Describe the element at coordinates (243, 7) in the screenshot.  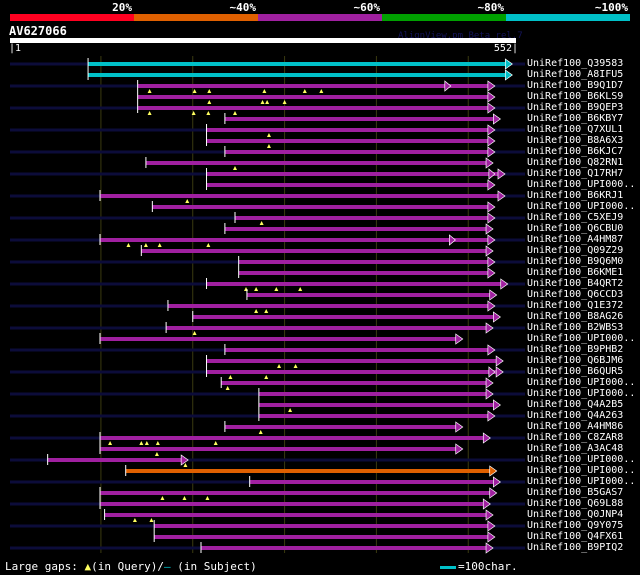
I see `identity-percent-label: ~40%` at that location.